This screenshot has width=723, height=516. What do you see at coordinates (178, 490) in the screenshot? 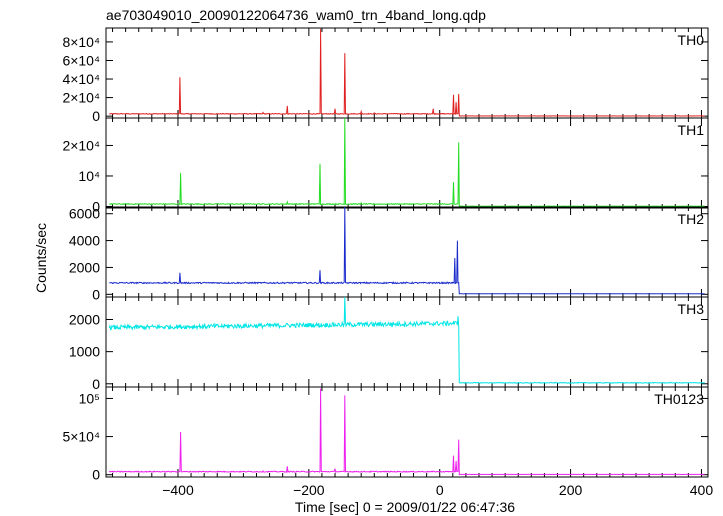
I see `x-tick-label: −400` at bounding box center [178, 490].